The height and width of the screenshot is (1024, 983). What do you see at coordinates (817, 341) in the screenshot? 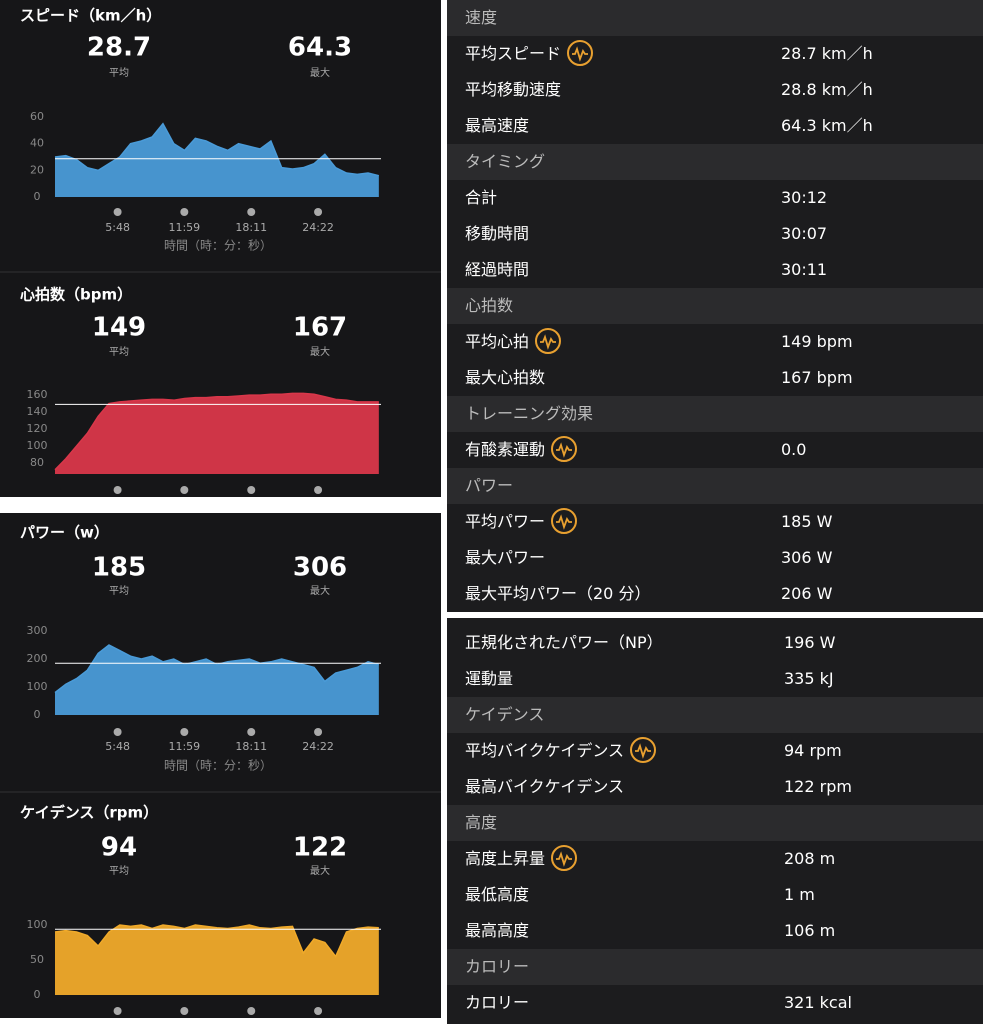
I see `row-value: 149 bpm` at bounding box center [817, 341].